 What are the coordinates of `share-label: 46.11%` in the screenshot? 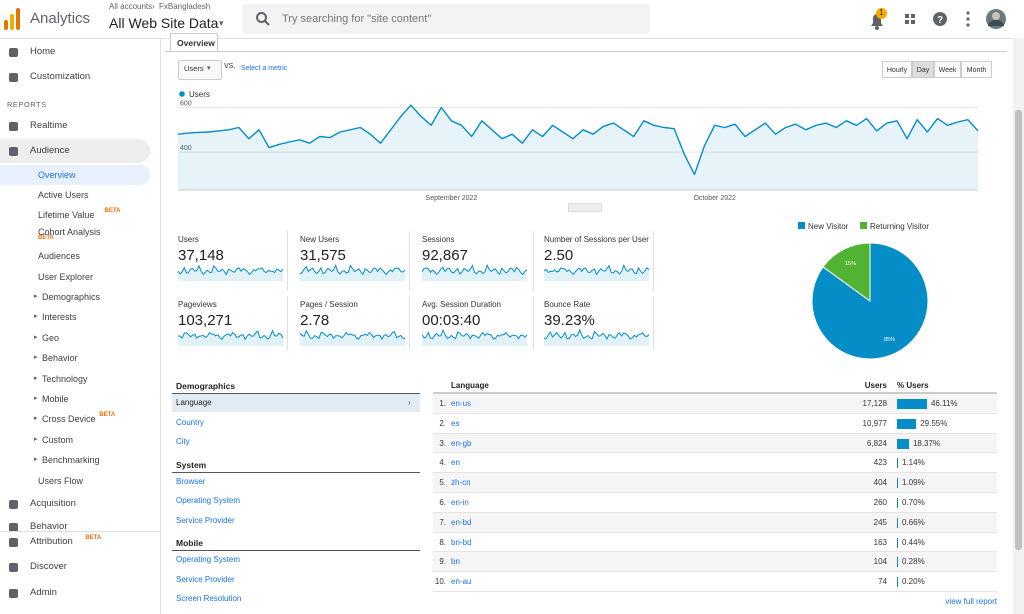 It's located at (944, 403).